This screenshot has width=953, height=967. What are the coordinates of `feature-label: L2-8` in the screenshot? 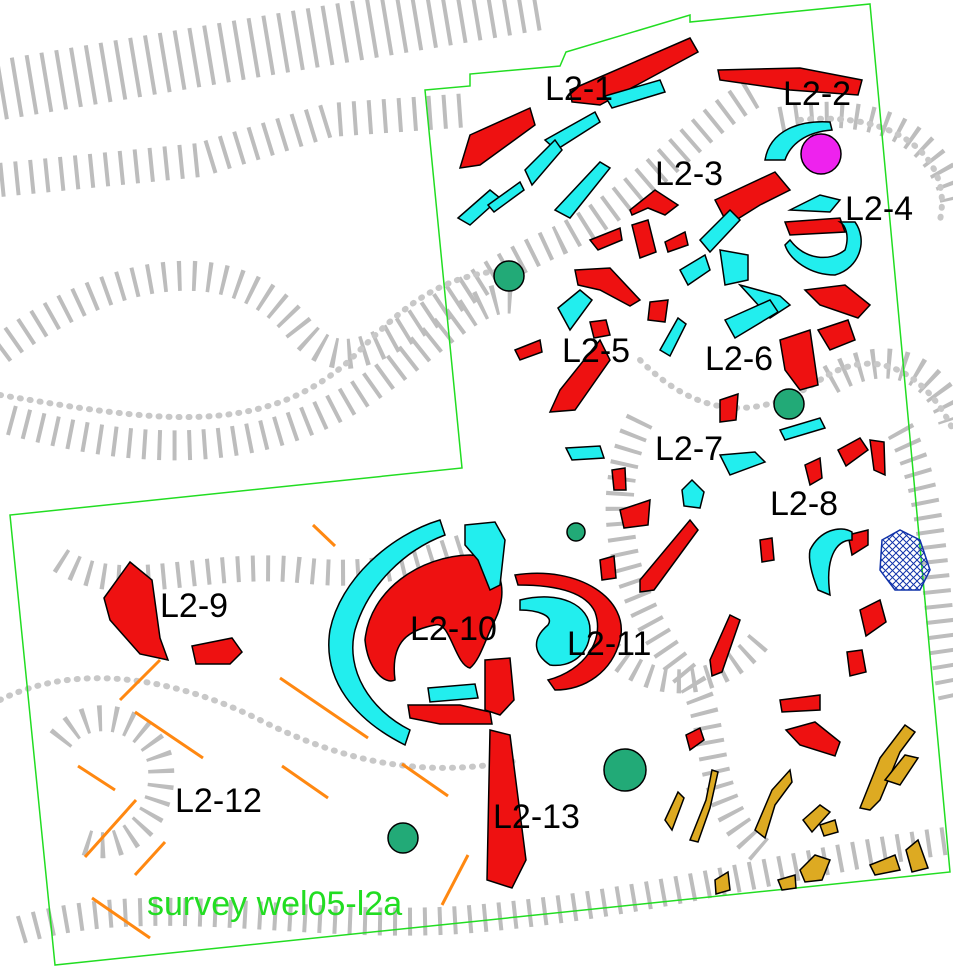 It's located at (804, 504).